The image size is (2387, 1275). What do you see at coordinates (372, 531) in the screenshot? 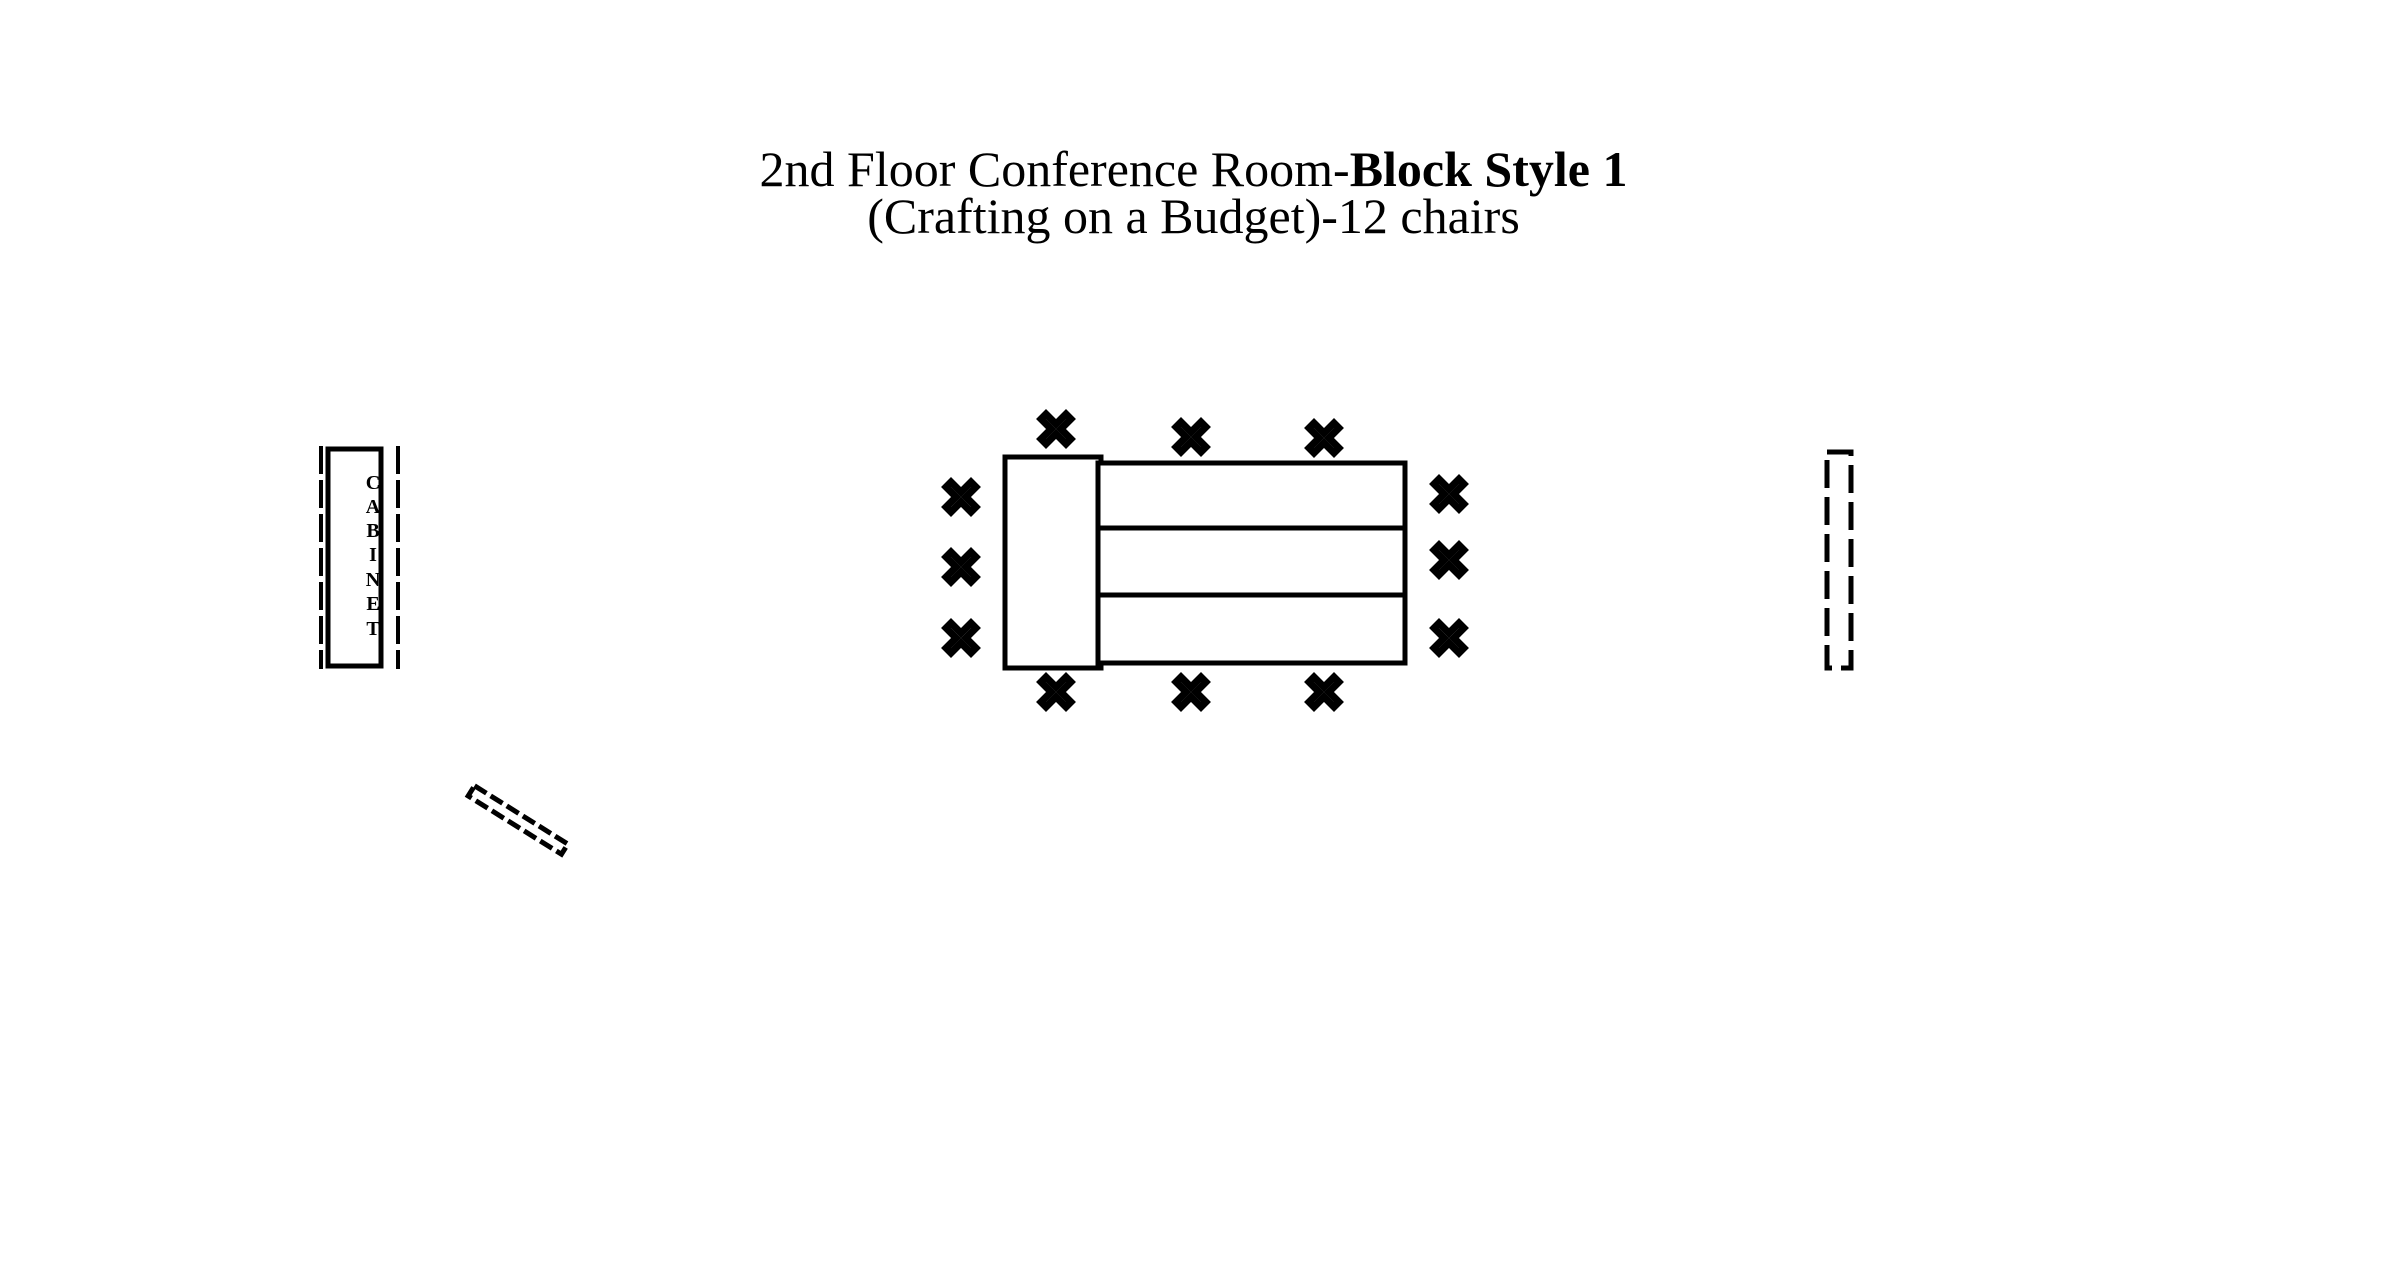
I see `cabinet-letter: B` at bounding box center [372, 531].